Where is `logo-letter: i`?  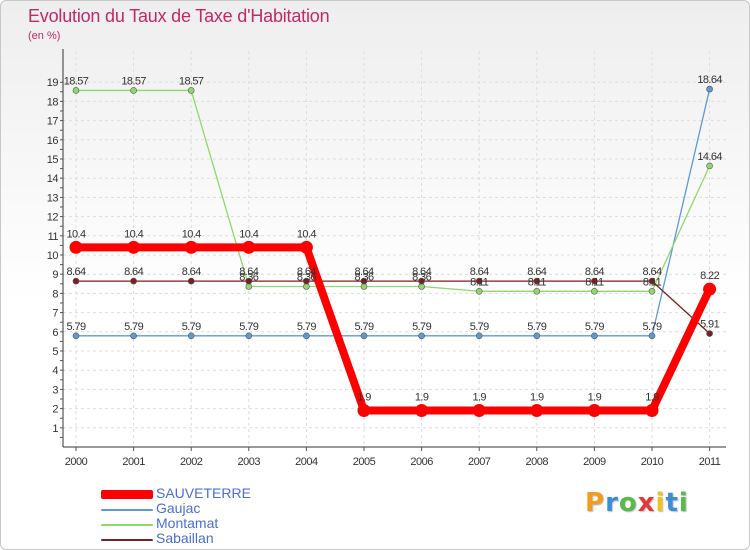
logo-letter: i is located at coordinates (660, 503).